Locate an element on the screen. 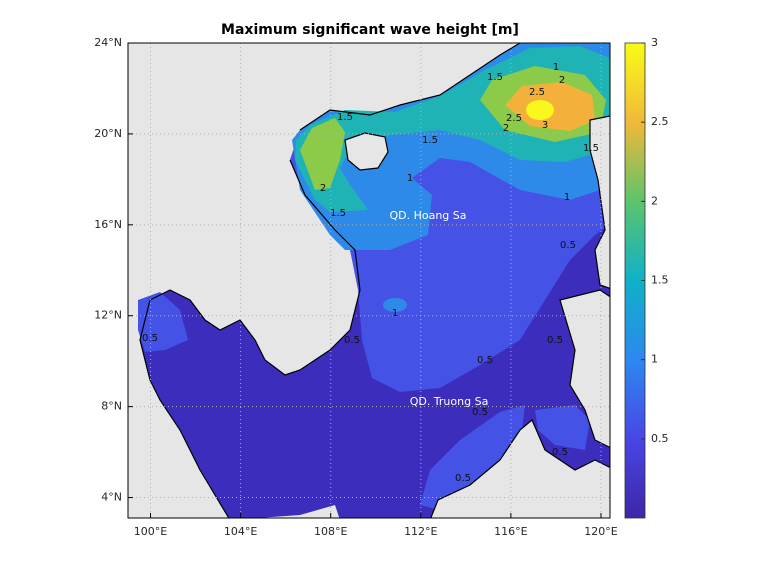  y-tick-label: 24°N is located at coordinates (108, 42).